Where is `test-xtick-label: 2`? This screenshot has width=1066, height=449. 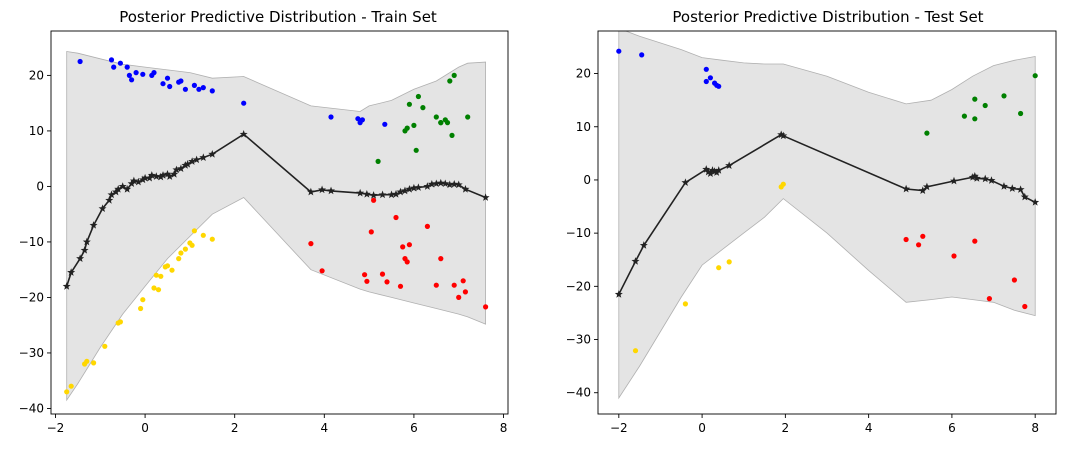 test-xtick-label: 2 is located at coordinates (786, 428).